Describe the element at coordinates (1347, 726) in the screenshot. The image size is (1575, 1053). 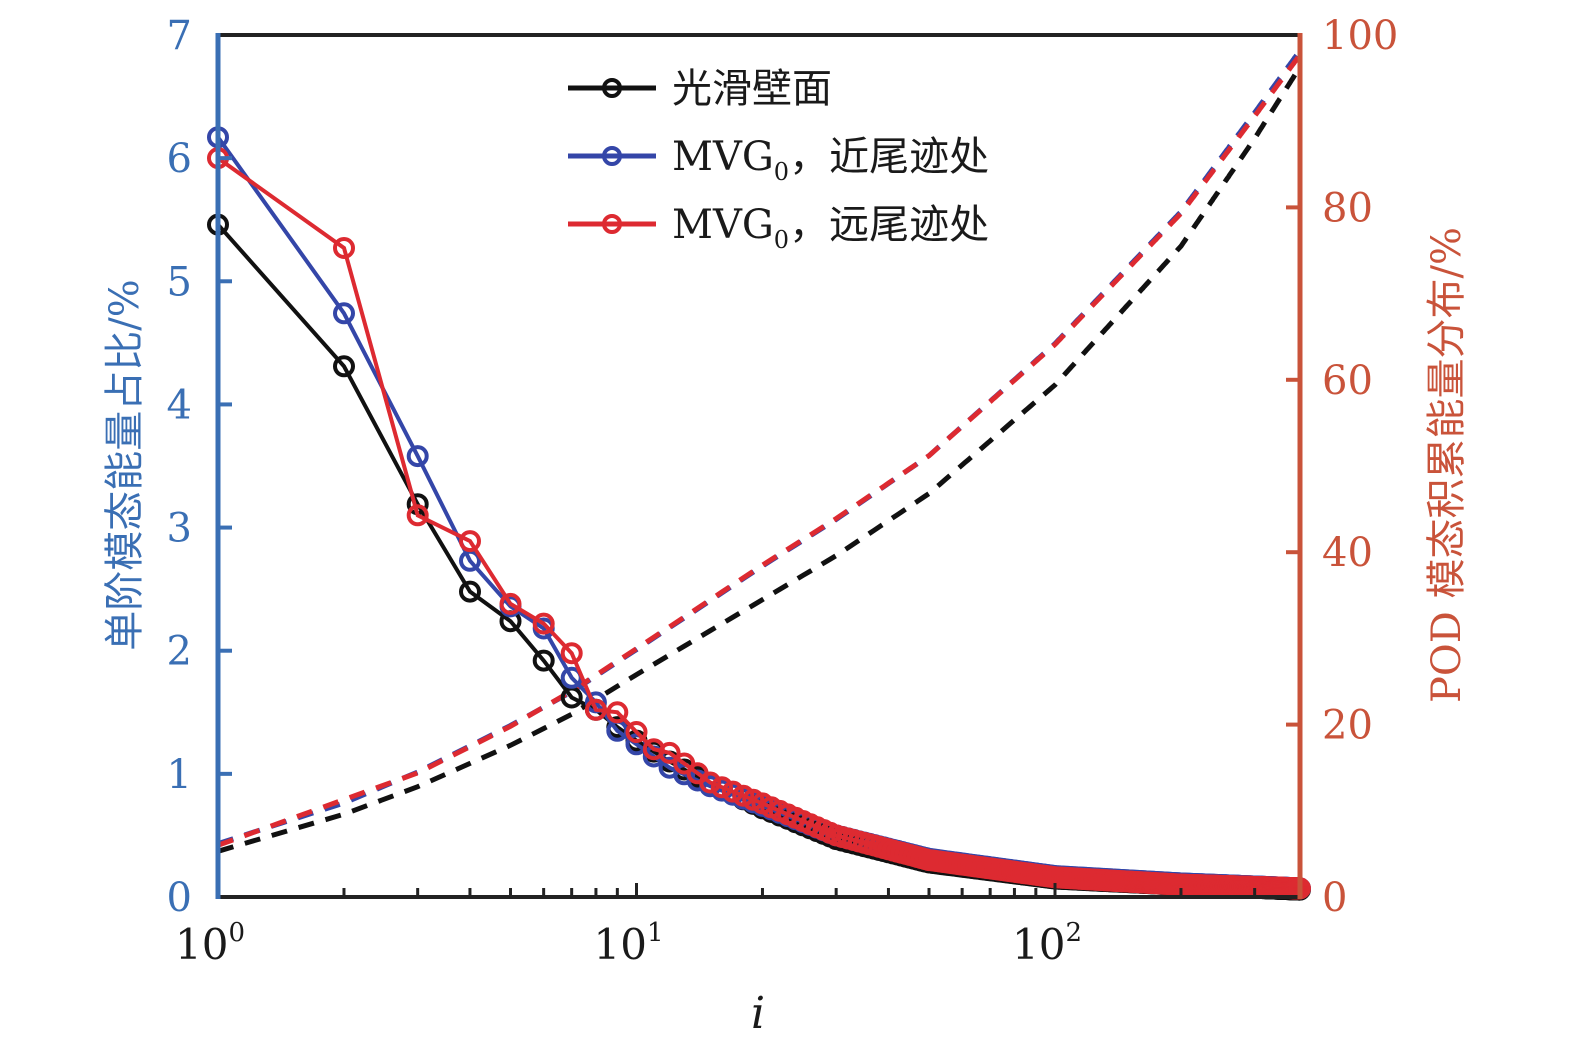
I see `y-right-tick-label: 20` at that location.